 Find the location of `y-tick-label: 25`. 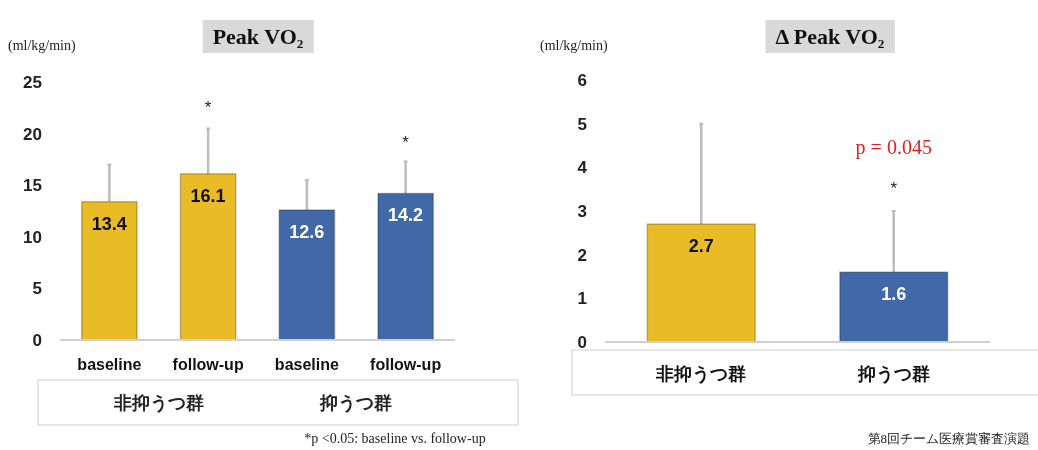

y-tick-label: 25 is located at coordinates (32, 82).